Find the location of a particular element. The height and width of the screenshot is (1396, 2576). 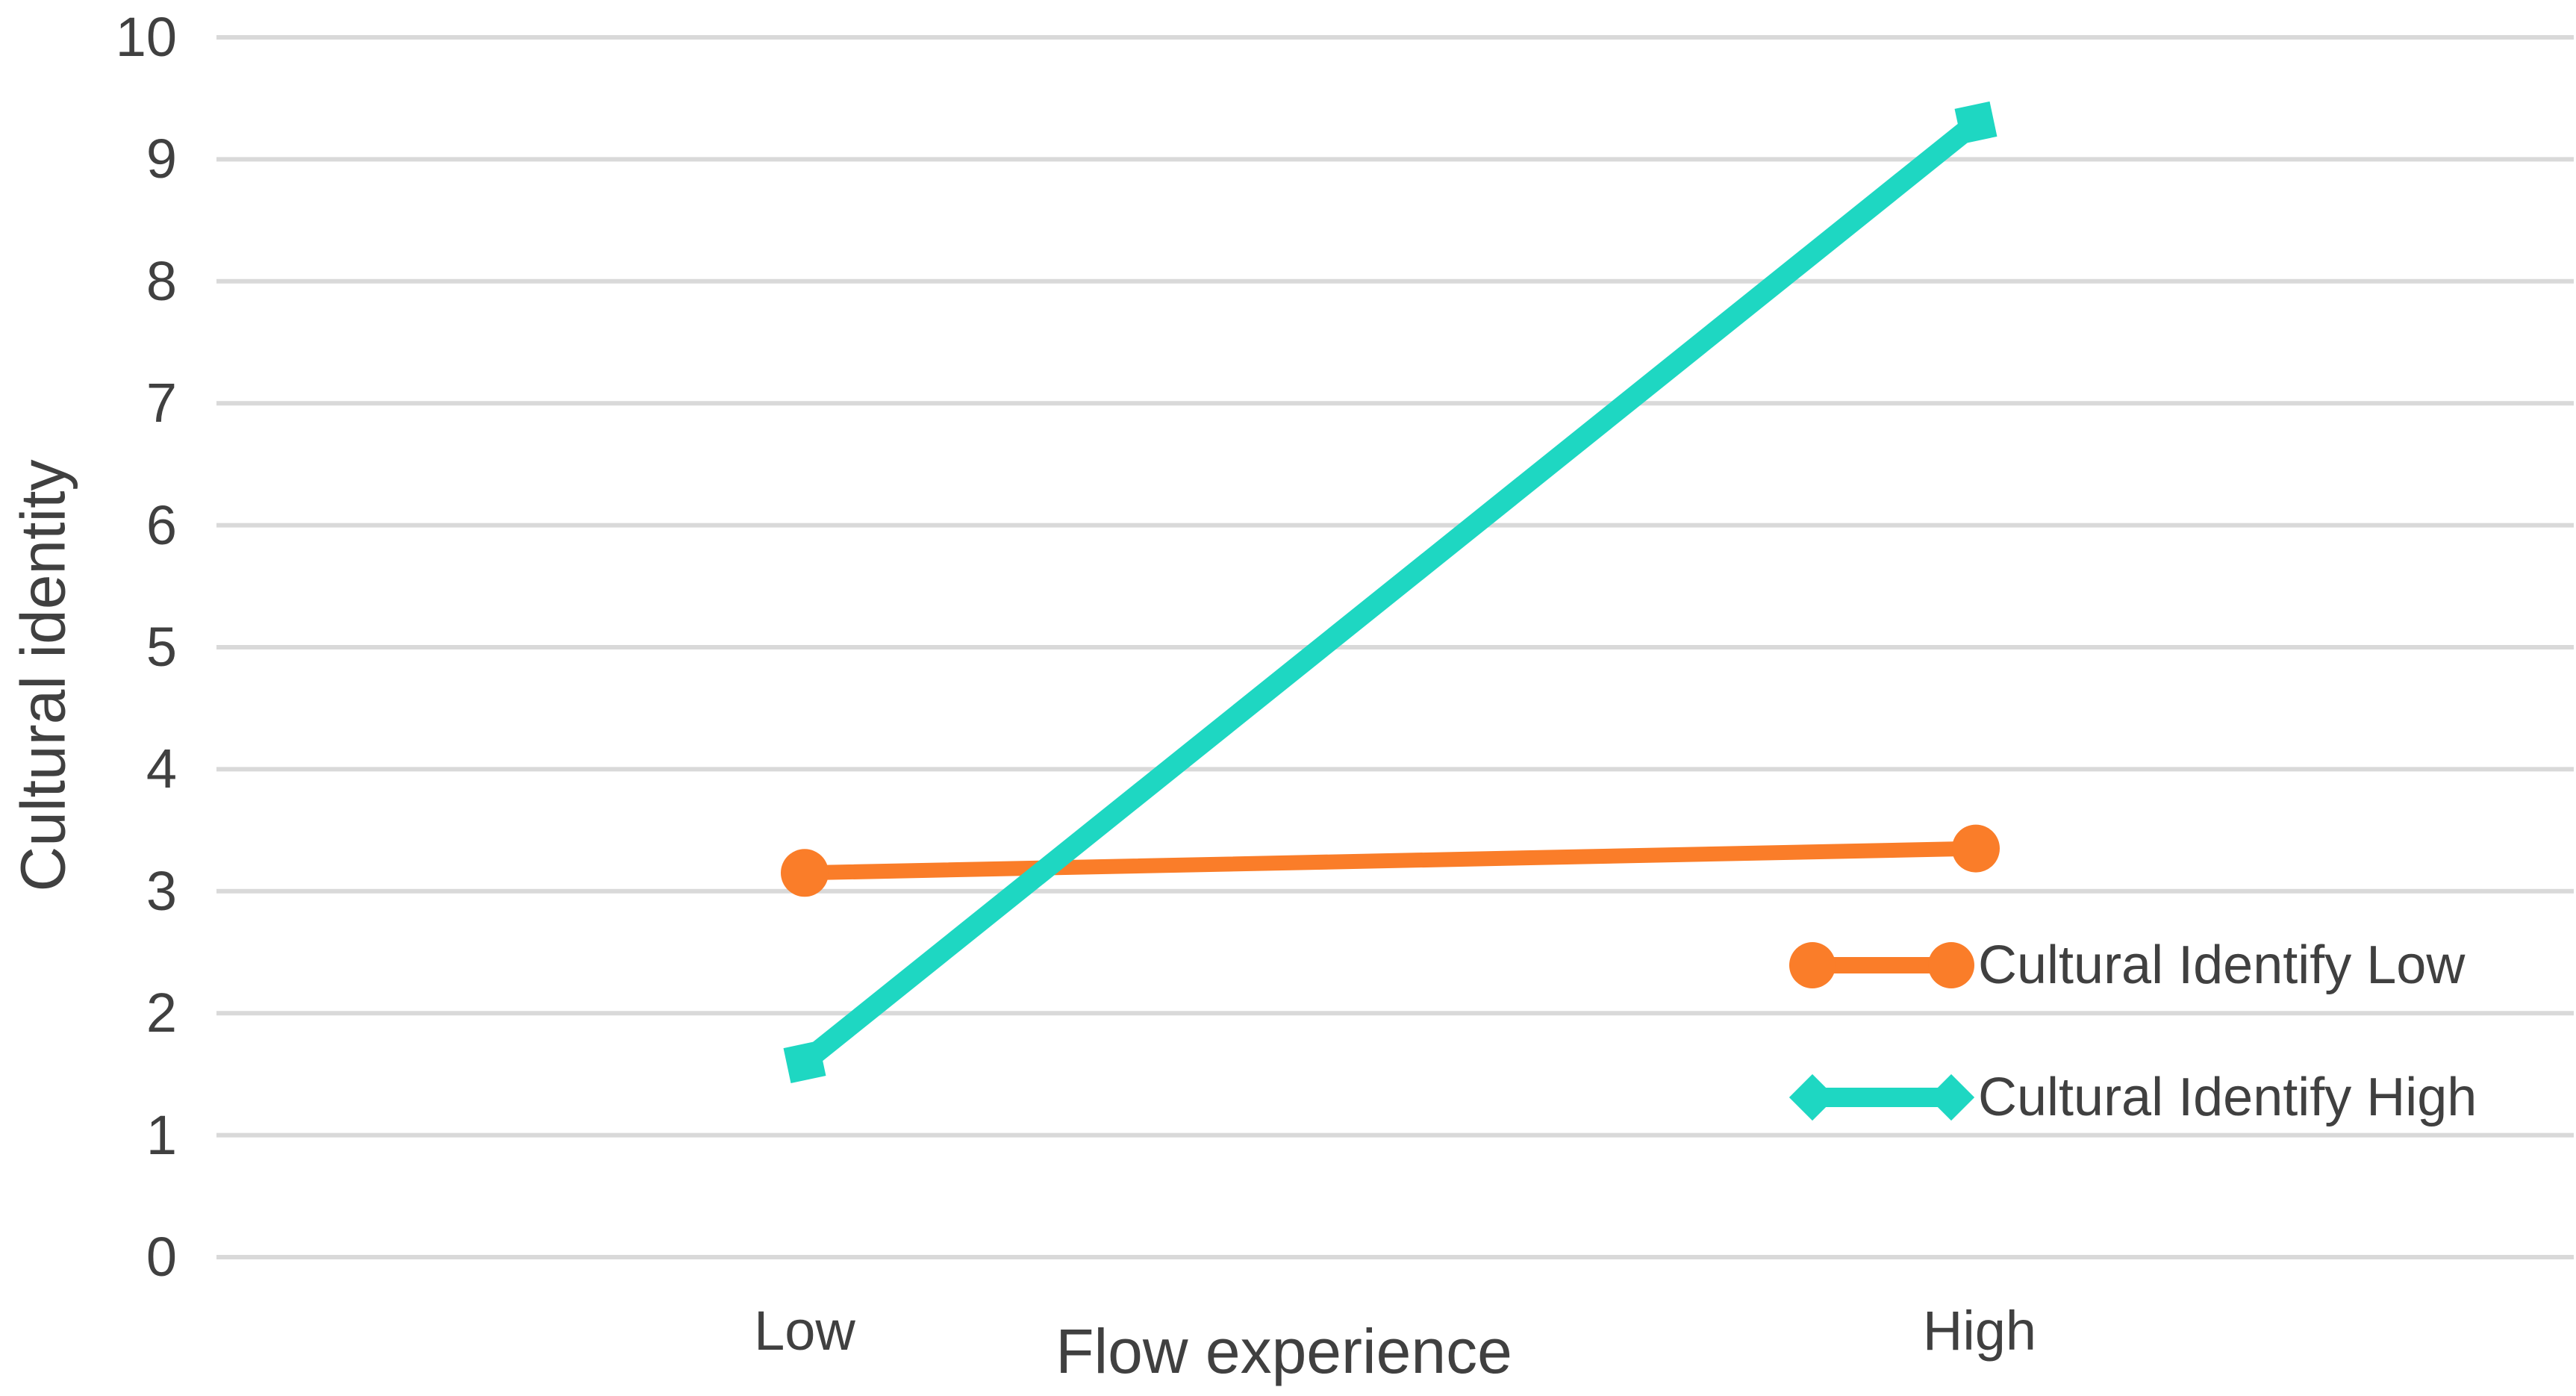

legend-circle-marker-icon is located at coordinates (1881, 965).